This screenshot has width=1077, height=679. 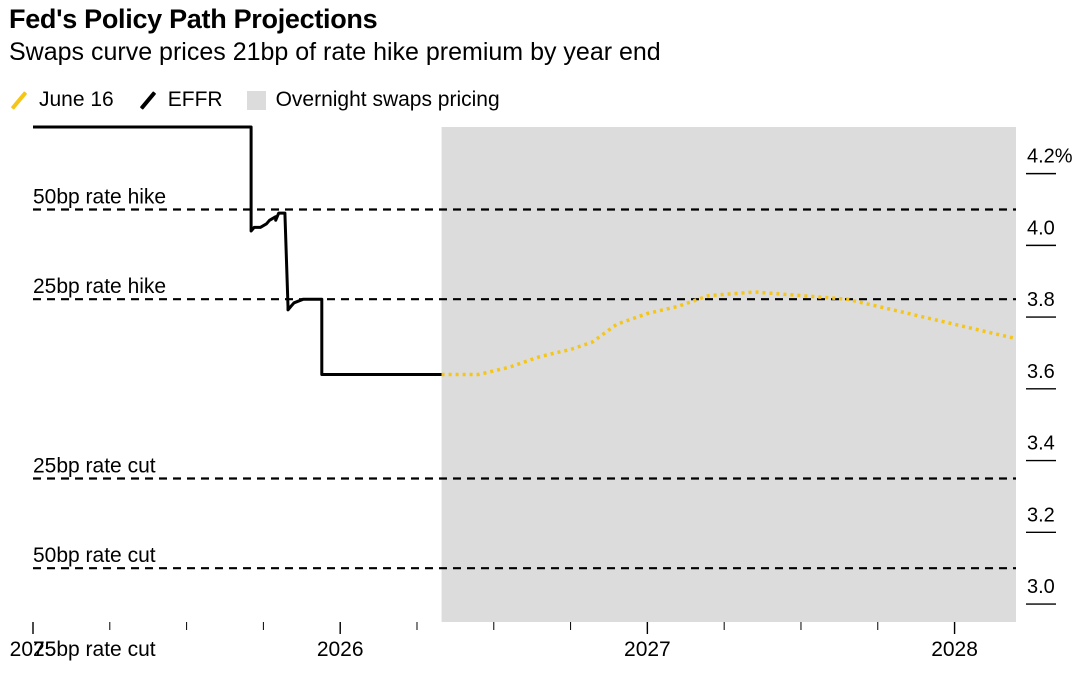 I want to click on legend-swatch-overnight-swaps, so click(x=256, y=100).